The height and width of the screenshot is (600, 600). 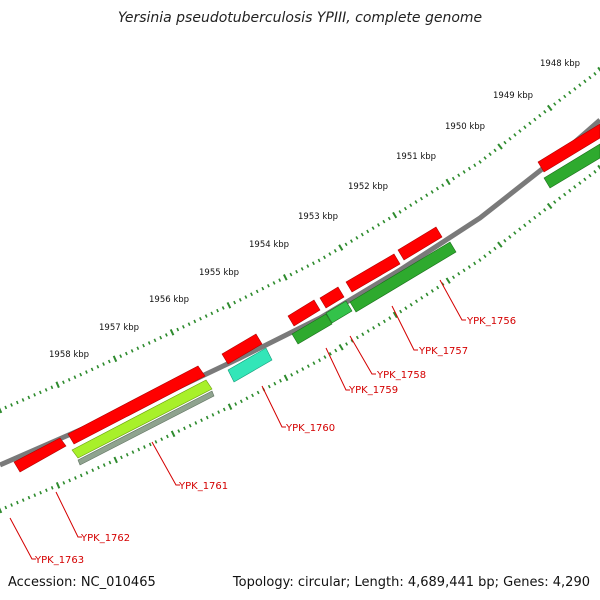 What do you see at coordinates (69, 355) in the screenshot?
I see `scale-label: 1958 kbp` at bounding box center [69, 355].